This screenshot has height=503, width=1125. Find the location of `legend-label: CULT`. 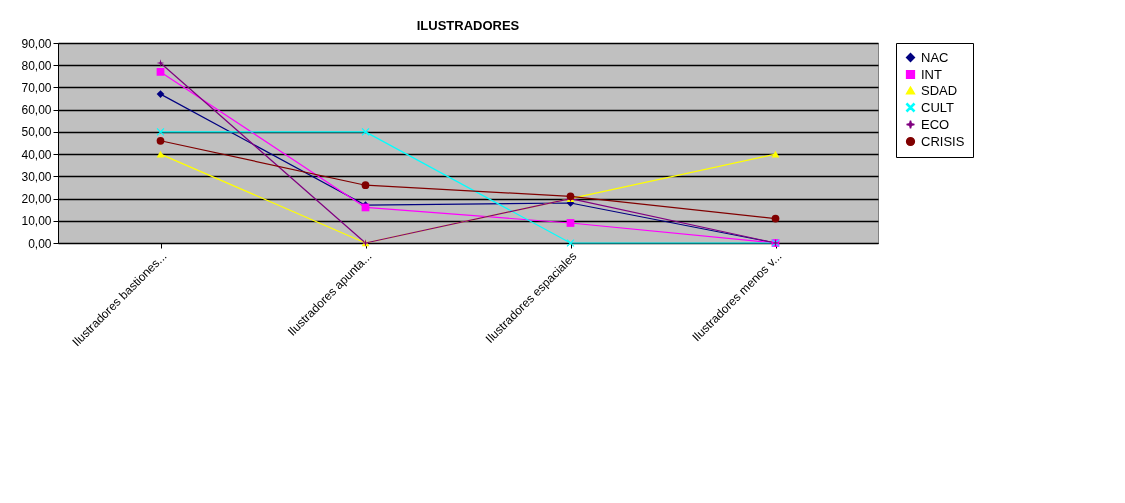

legend-label: CULT is located at coordinates (938, 107).